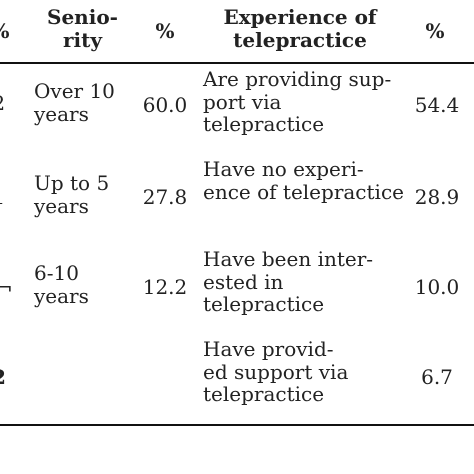 This screenshot has width=474, height=474. What do you see at coordinates (237, 425) in the screenshot?
I see `bottom-rule` at bounding box center [237, 425].